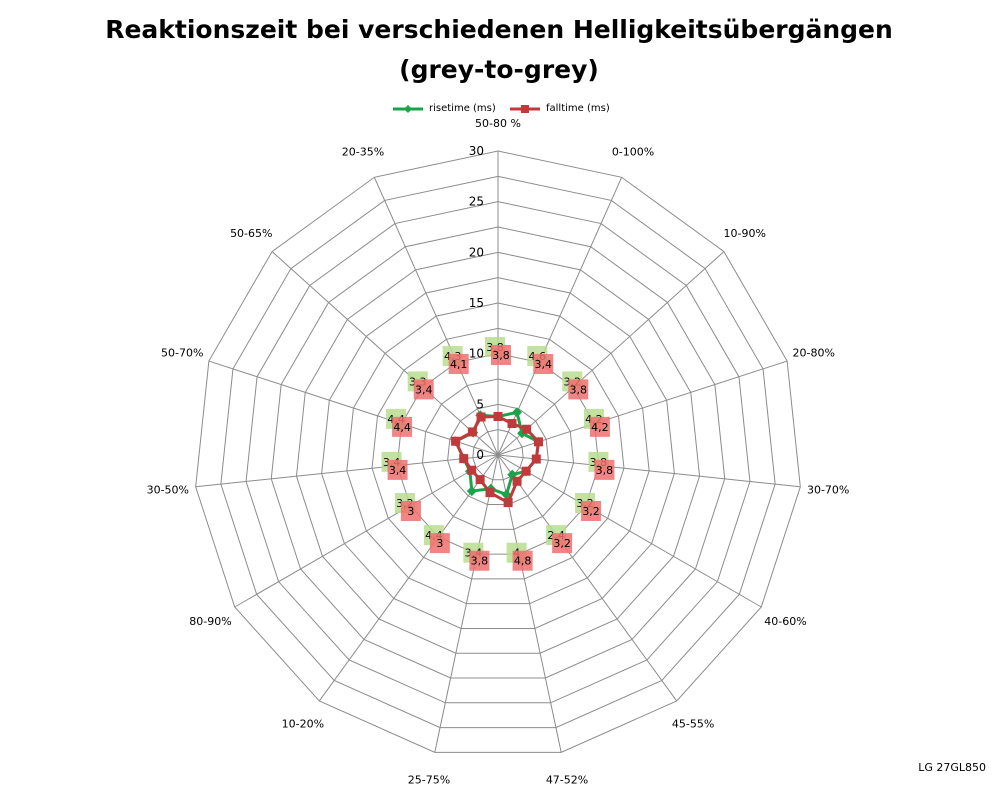 This screenshot has width=998, height=786. What do you see at coordinates (567, 780) in the screenshot?
I see `category-label: 47-52%` at bounding box center [567, 780].